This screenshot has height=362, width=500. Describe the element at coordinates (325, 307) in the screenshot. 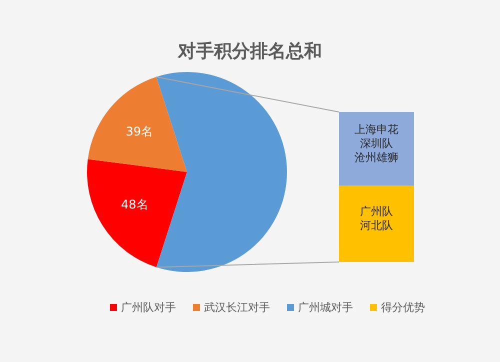

I see `legend-label: 广州城对手` at that location.